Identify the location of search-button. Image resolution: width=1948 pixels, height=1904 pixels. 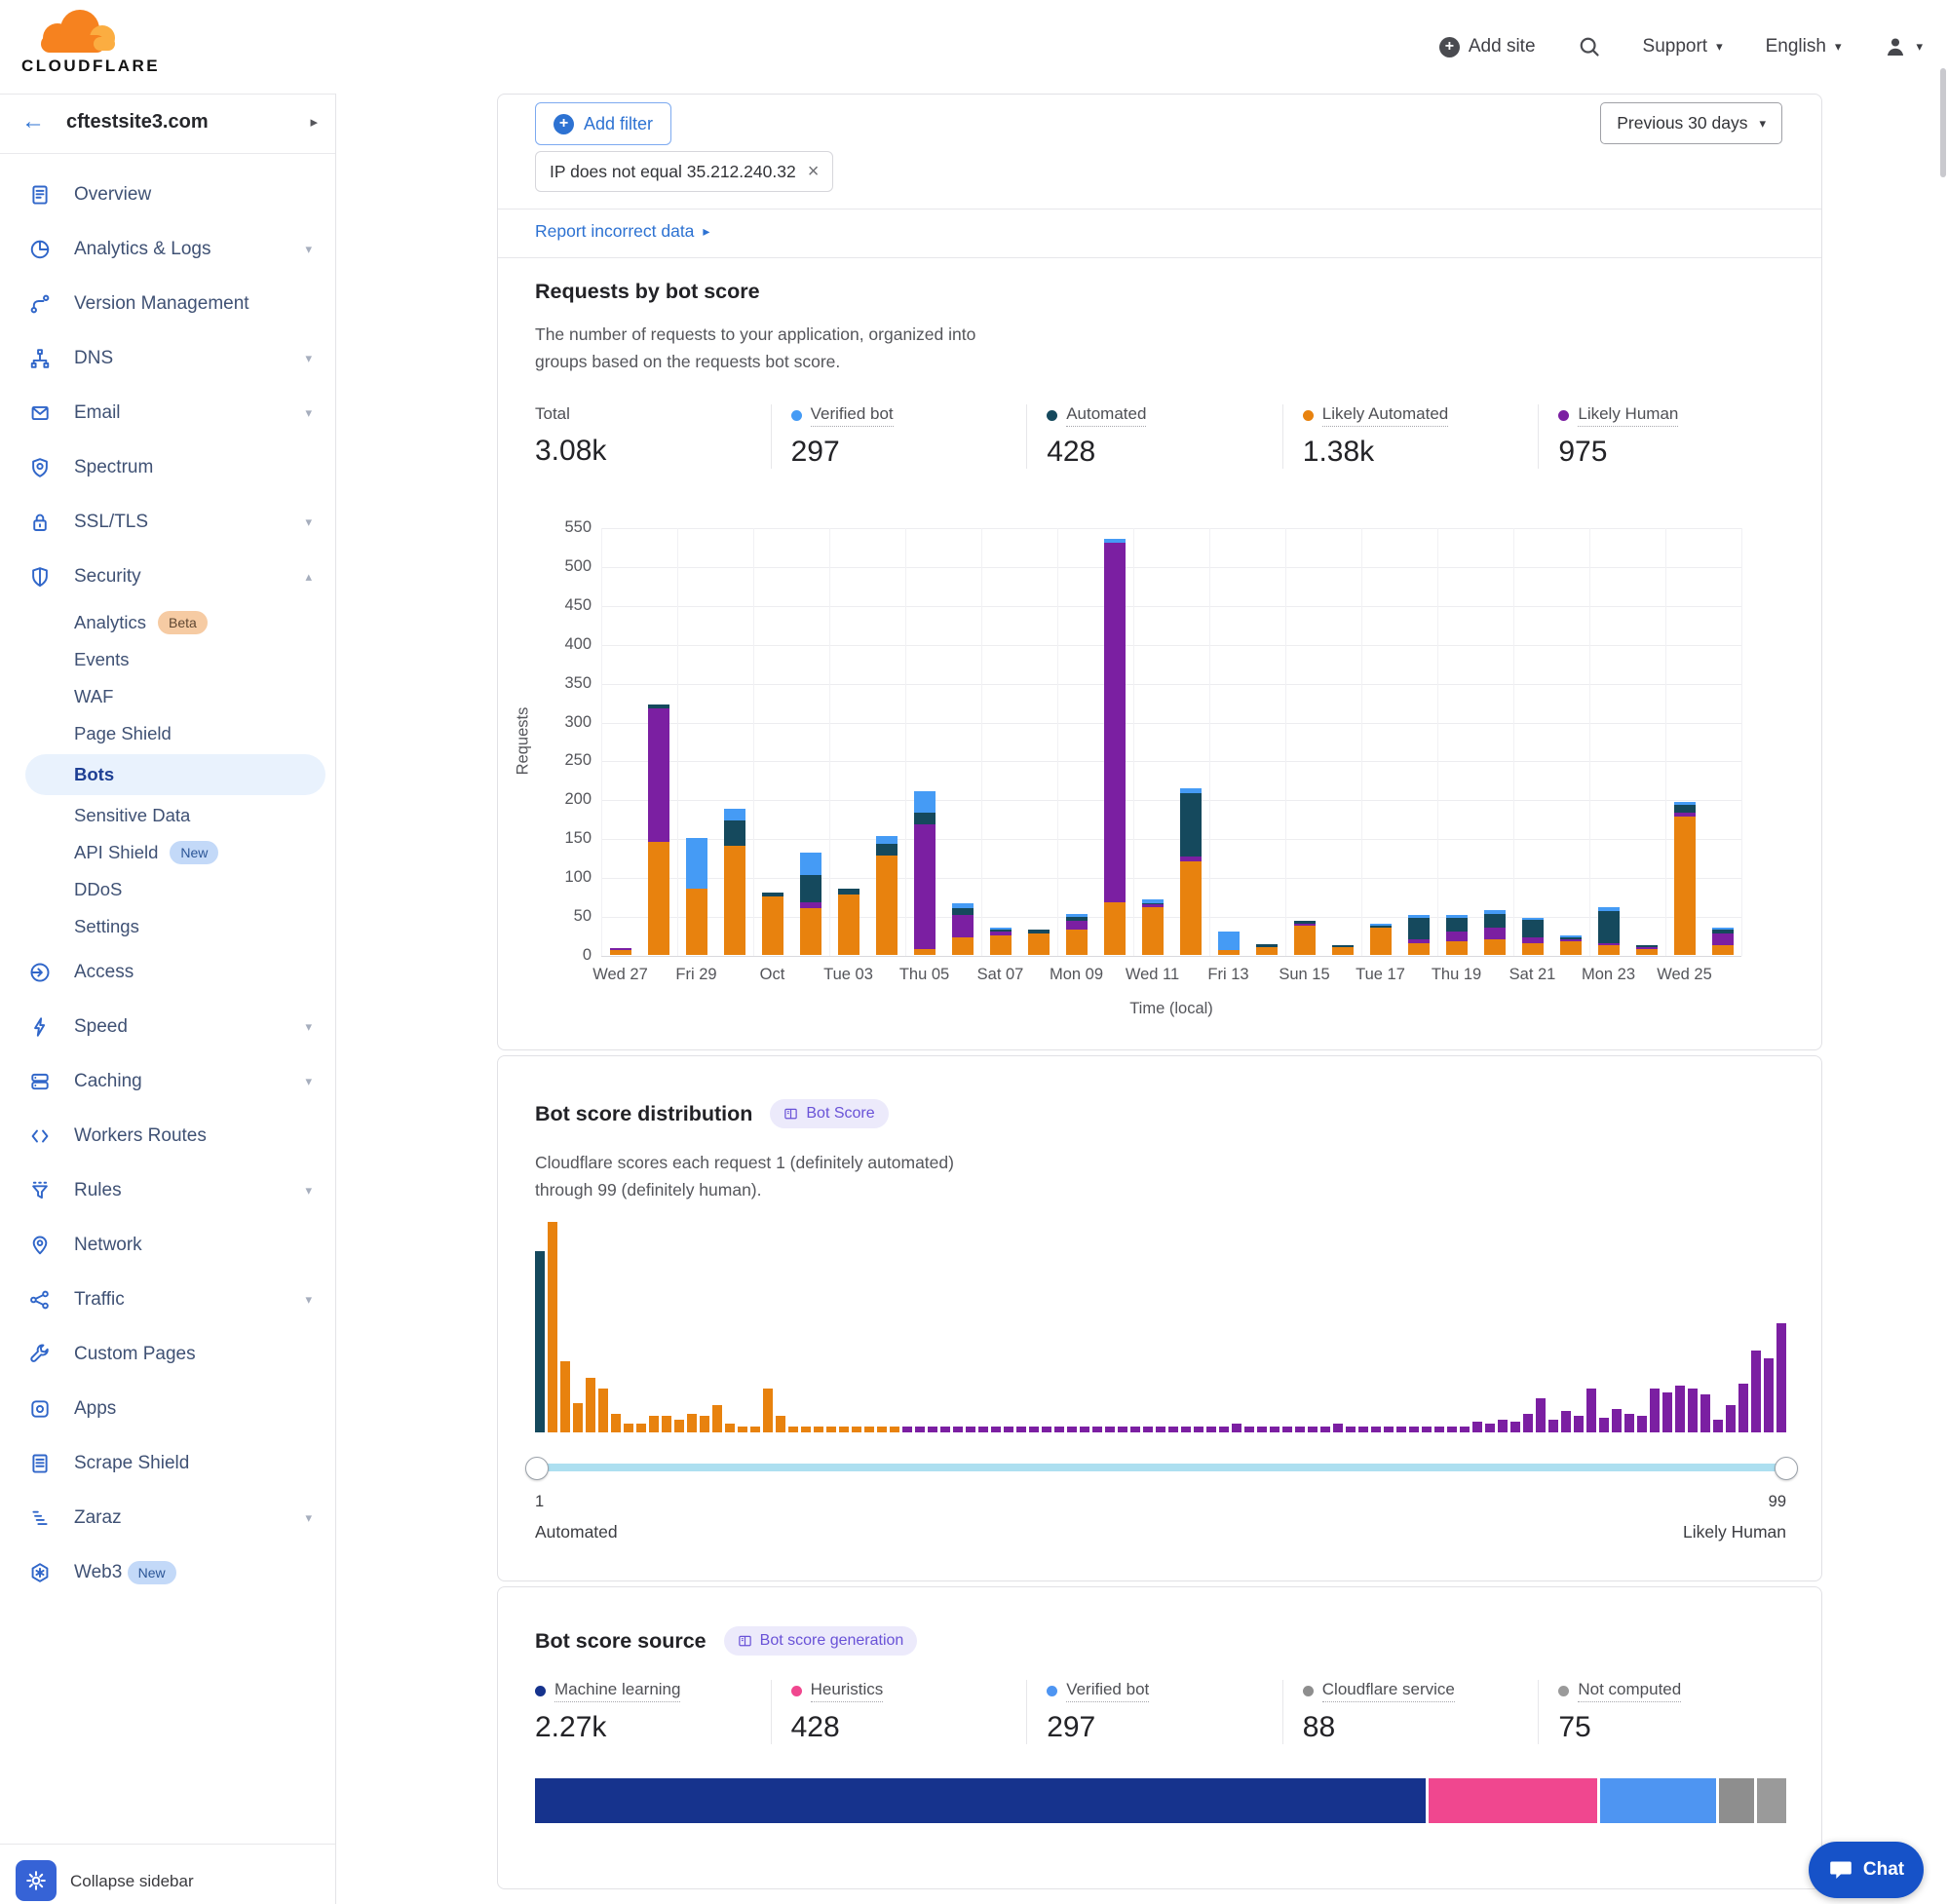
(1589, 46).